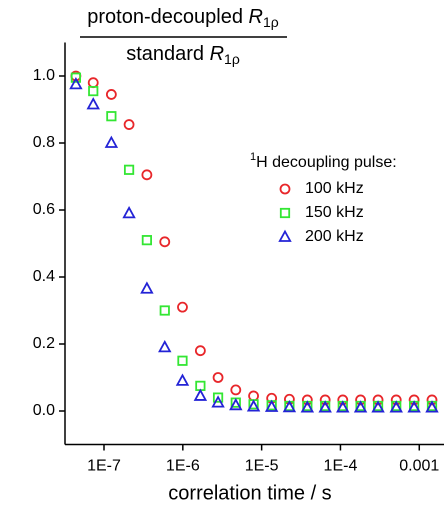  I want to click on legend-title-superscript: 1, so click(253, 157).